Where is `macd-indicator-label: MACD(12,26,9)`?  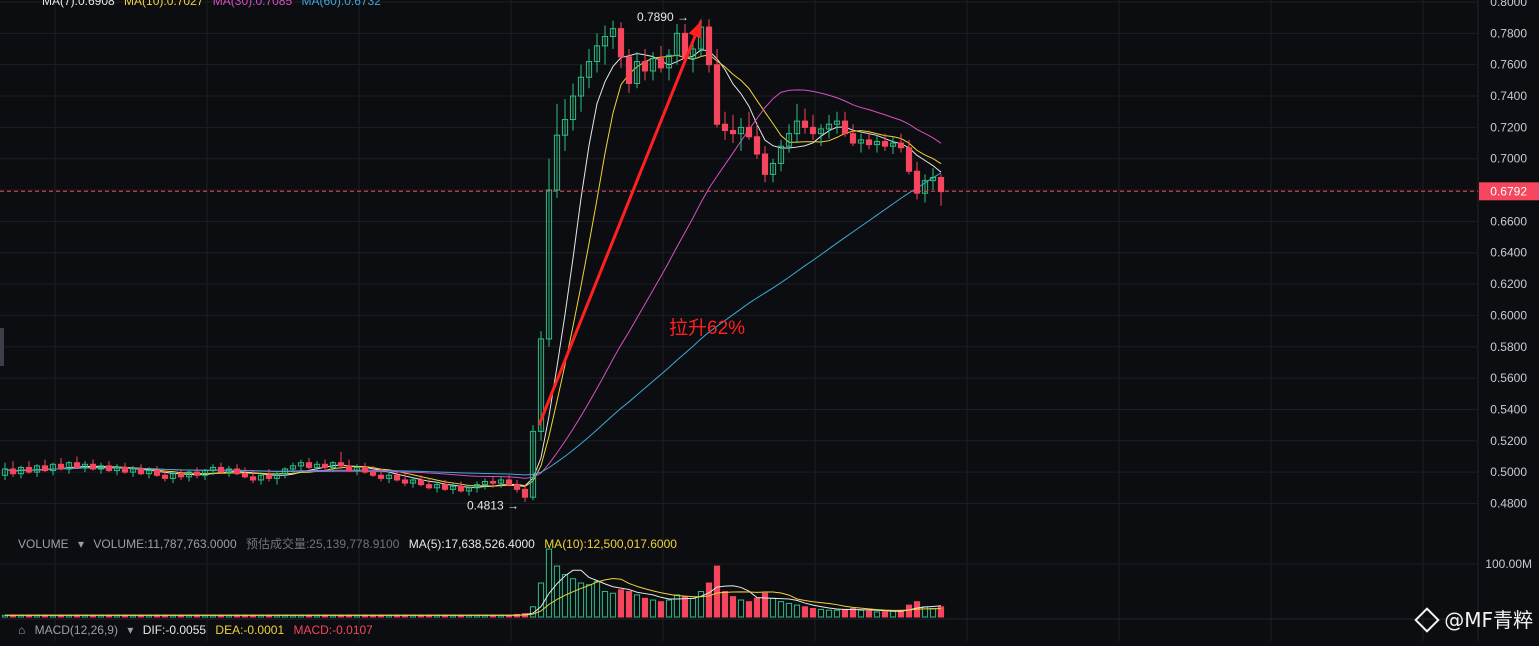
macd-indicator-label: MACD(12,26,9) is located at coordinates (76, 630).